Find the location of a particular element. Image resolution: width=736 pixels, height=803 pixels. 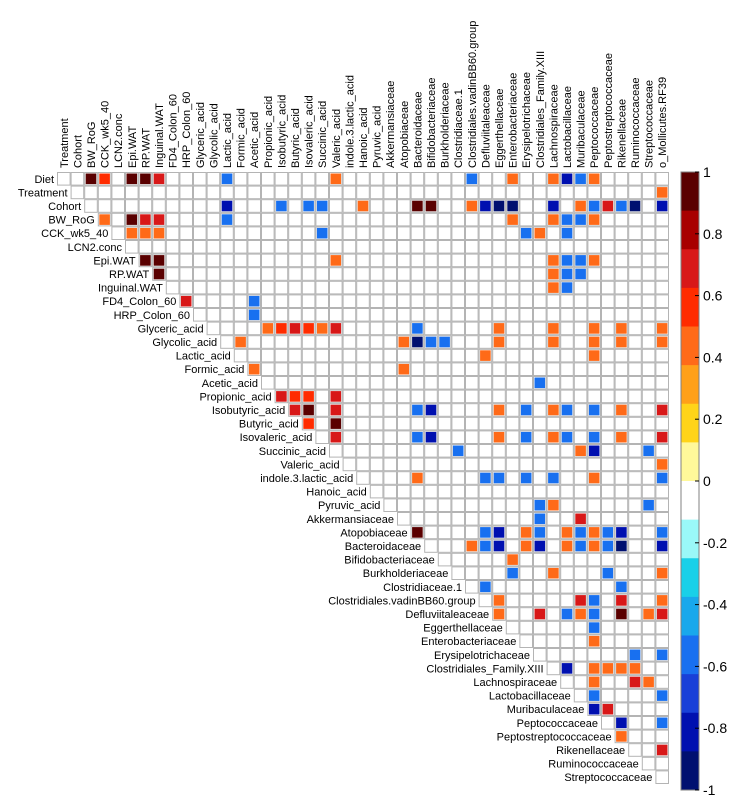

heatmap-marker-diet-epi-wat is located at coordinates (132, 179).